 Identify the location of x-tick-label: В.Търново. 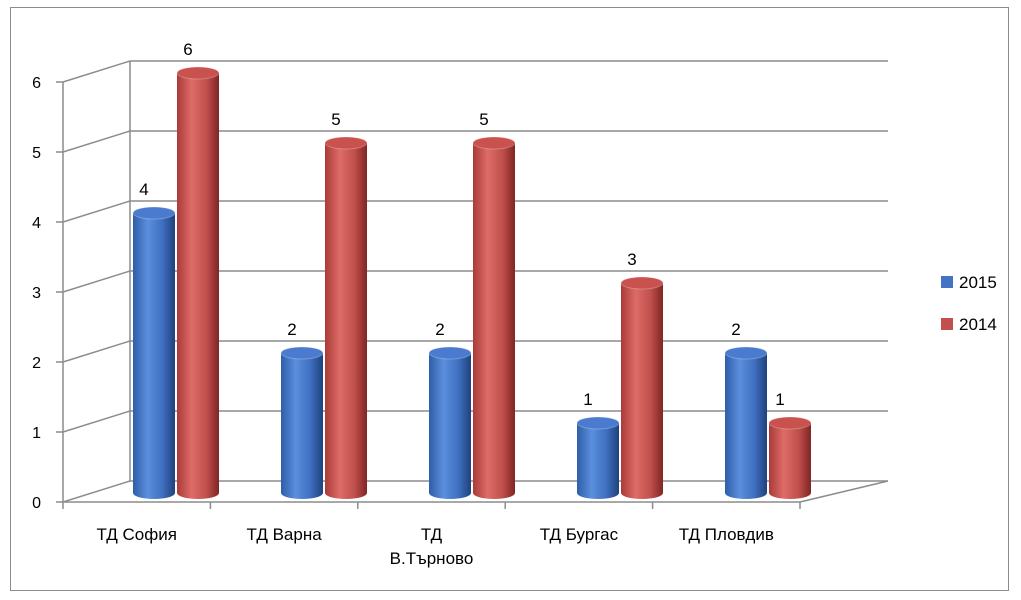
(432, 558).